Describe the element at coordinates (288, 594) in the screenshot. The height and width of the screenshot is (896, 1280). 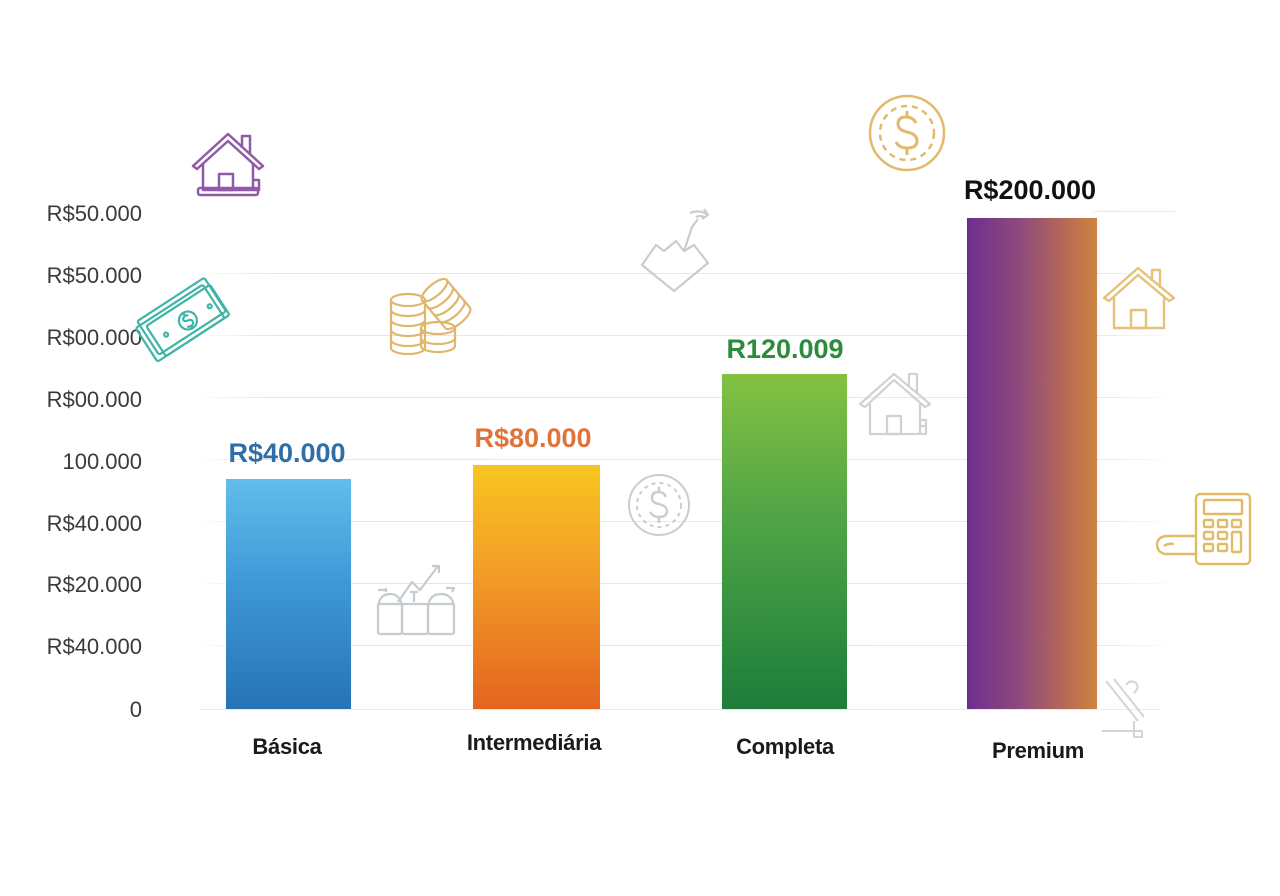
I see `bar-basica` at that location.